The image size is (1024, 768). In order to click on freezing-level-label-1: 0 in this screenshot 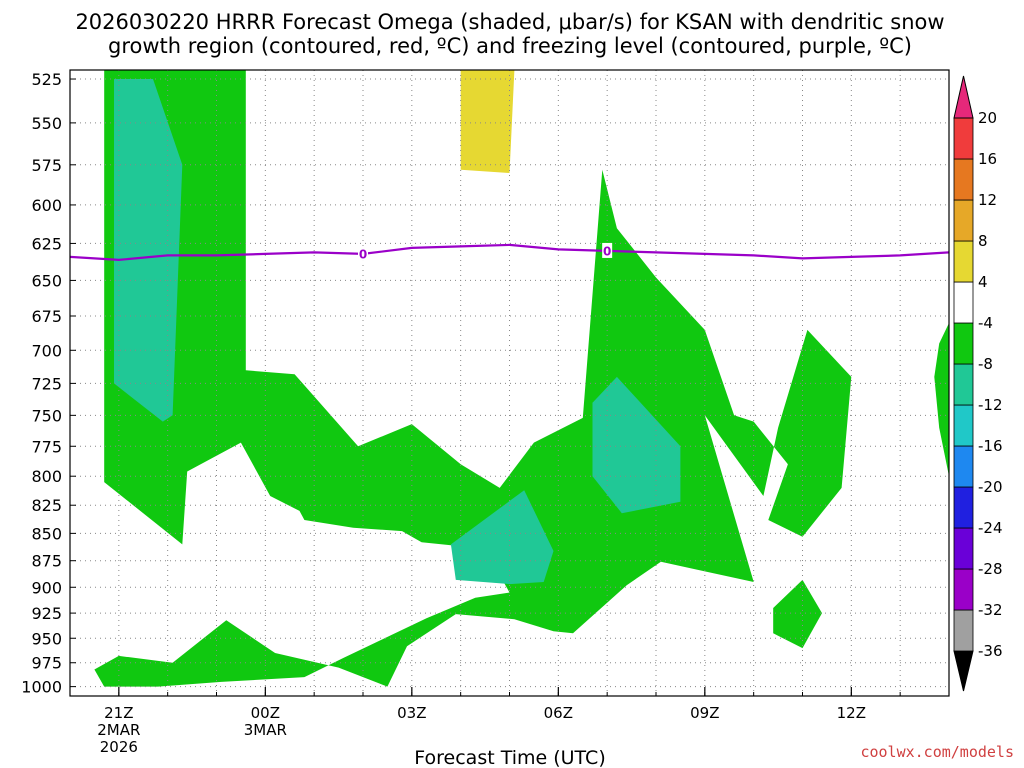, I will do `click(363, 254)`.